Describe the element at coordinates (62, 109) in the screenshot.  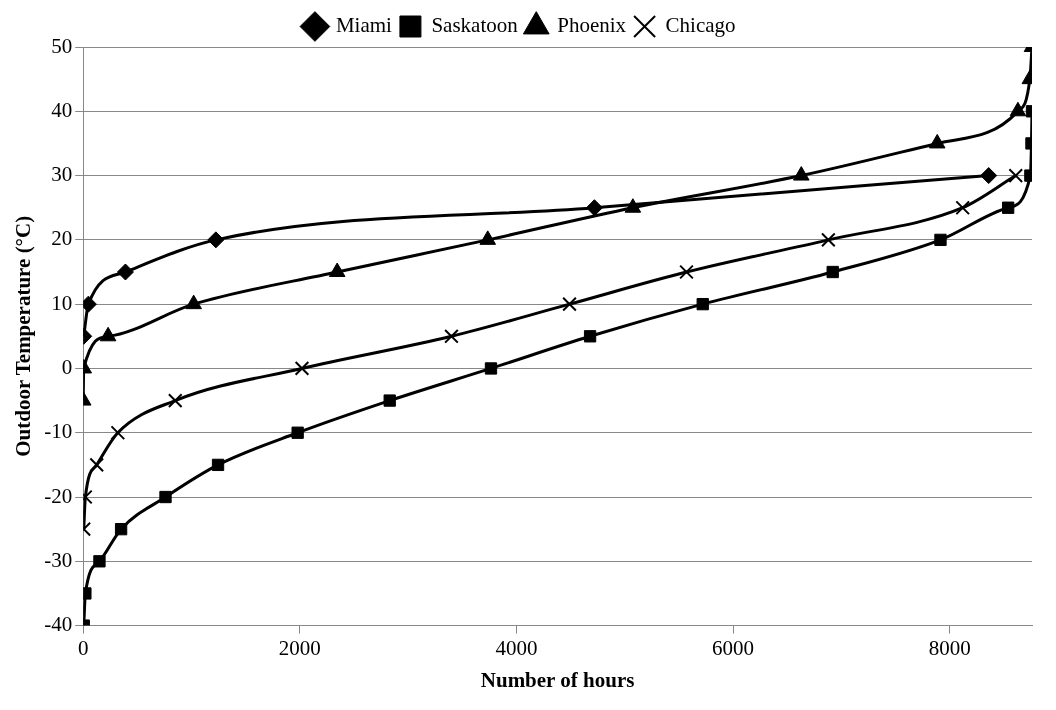
I see `y-tick-label: 40` at that location.